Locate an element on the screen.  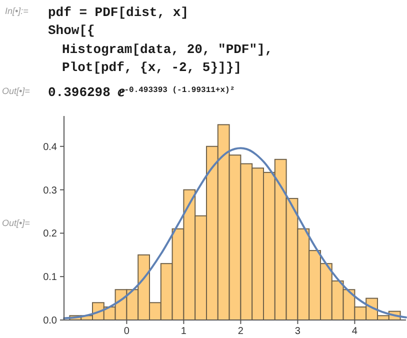
text: pdf = PDF[dist, x] is located at coordinates (118, 12).